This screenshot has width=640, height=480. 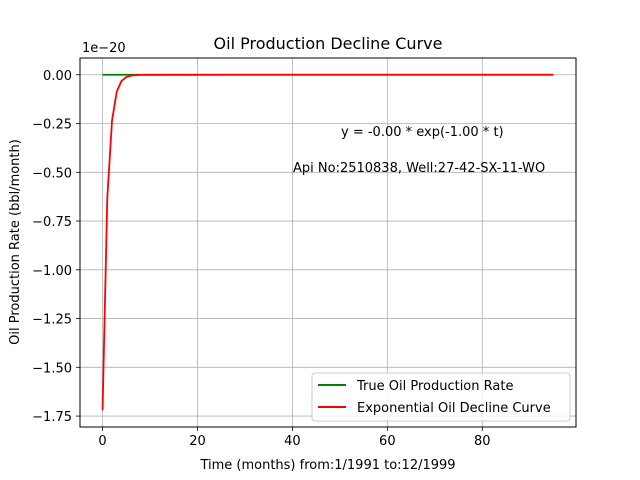 I want to click on y-tick-label: −1.75, so click(x=52, y=417).